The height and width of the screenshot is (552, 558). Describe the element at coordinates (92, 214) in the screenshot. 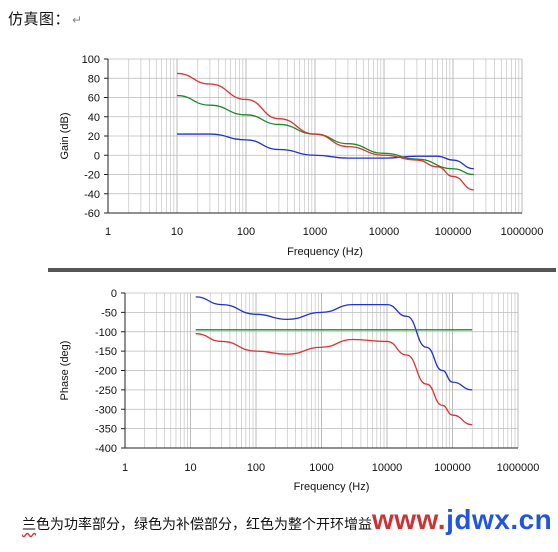

I see `y-tick-label: -60` at that location.